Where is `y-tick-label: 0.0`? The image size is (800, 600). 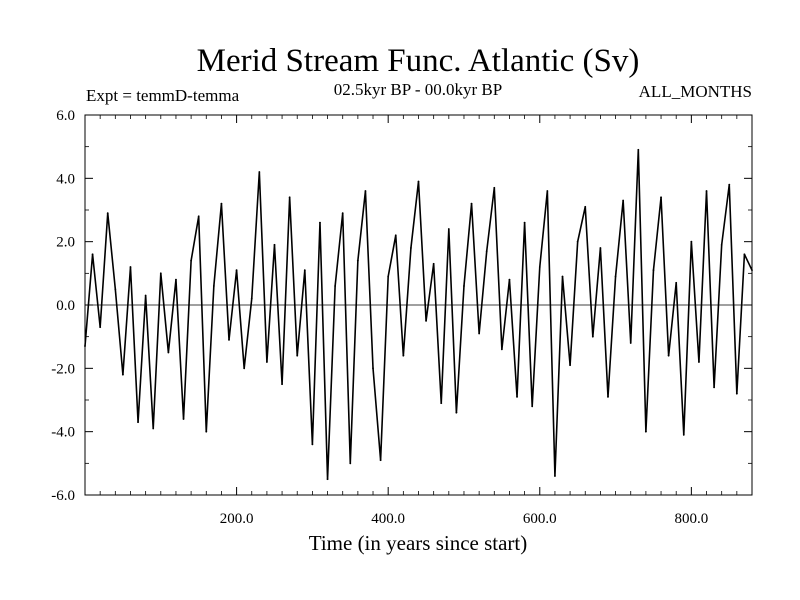 y-tick-label: 0.0 is located at coordinates (65, 306).